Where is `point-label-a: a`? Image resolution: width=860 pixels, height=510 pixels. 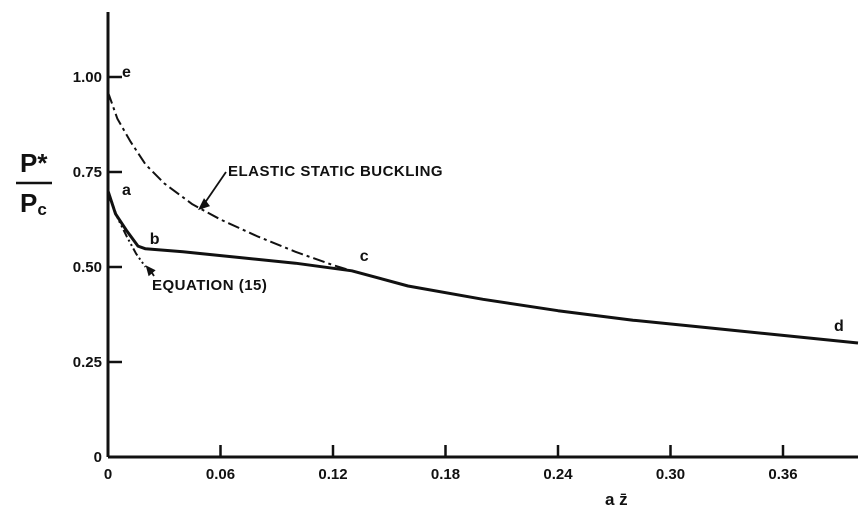 point-label-a: a is located at coordinates (126, 190).